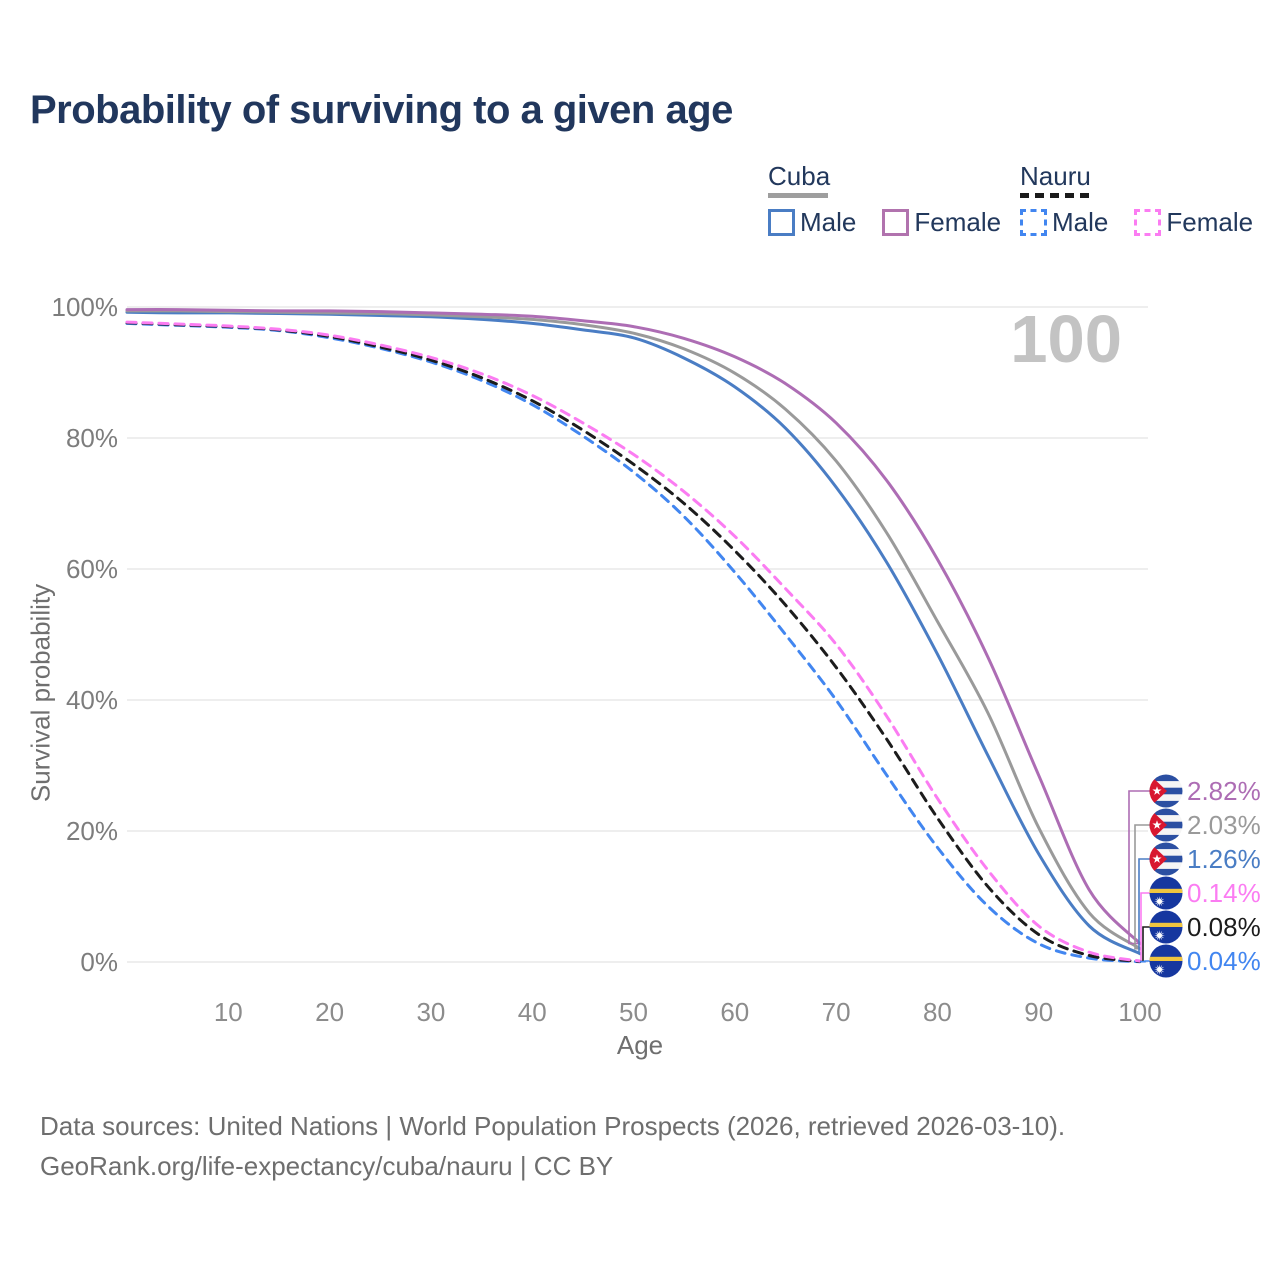  What do you see at coordinates (1224, 927) in the screenshot?
I see `end-label: 0.08%` at bounding box center [1224, 927].